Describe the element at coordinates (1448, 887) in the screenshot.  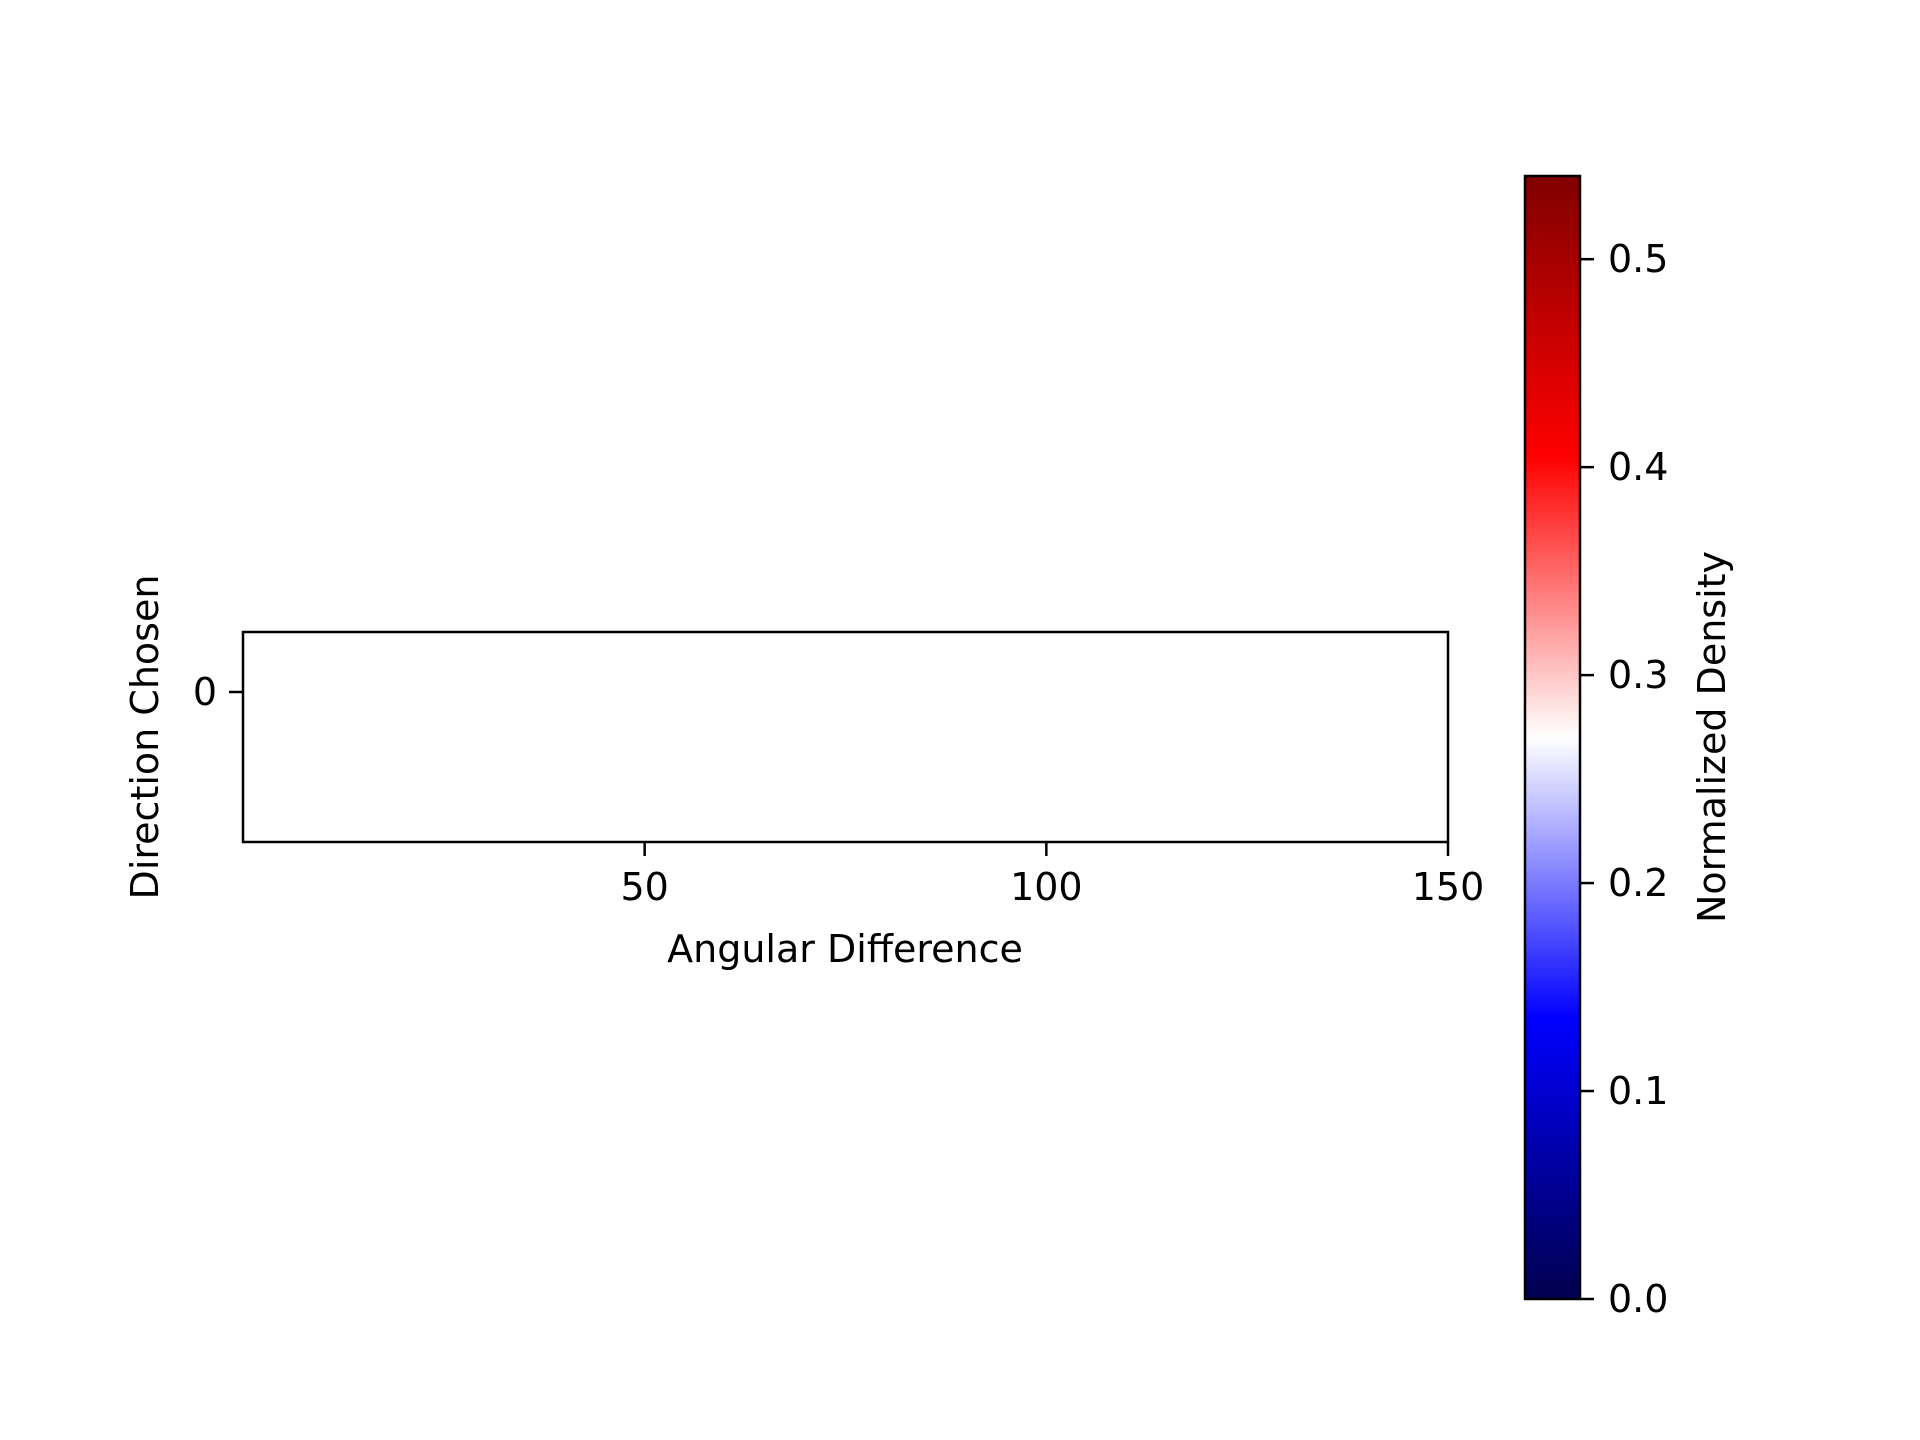
I see `x-tick-label: 150` at that location.